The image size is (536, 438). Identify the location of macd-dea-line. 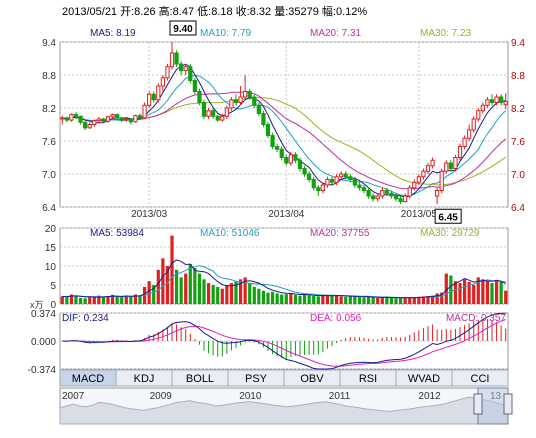
(284, 343).